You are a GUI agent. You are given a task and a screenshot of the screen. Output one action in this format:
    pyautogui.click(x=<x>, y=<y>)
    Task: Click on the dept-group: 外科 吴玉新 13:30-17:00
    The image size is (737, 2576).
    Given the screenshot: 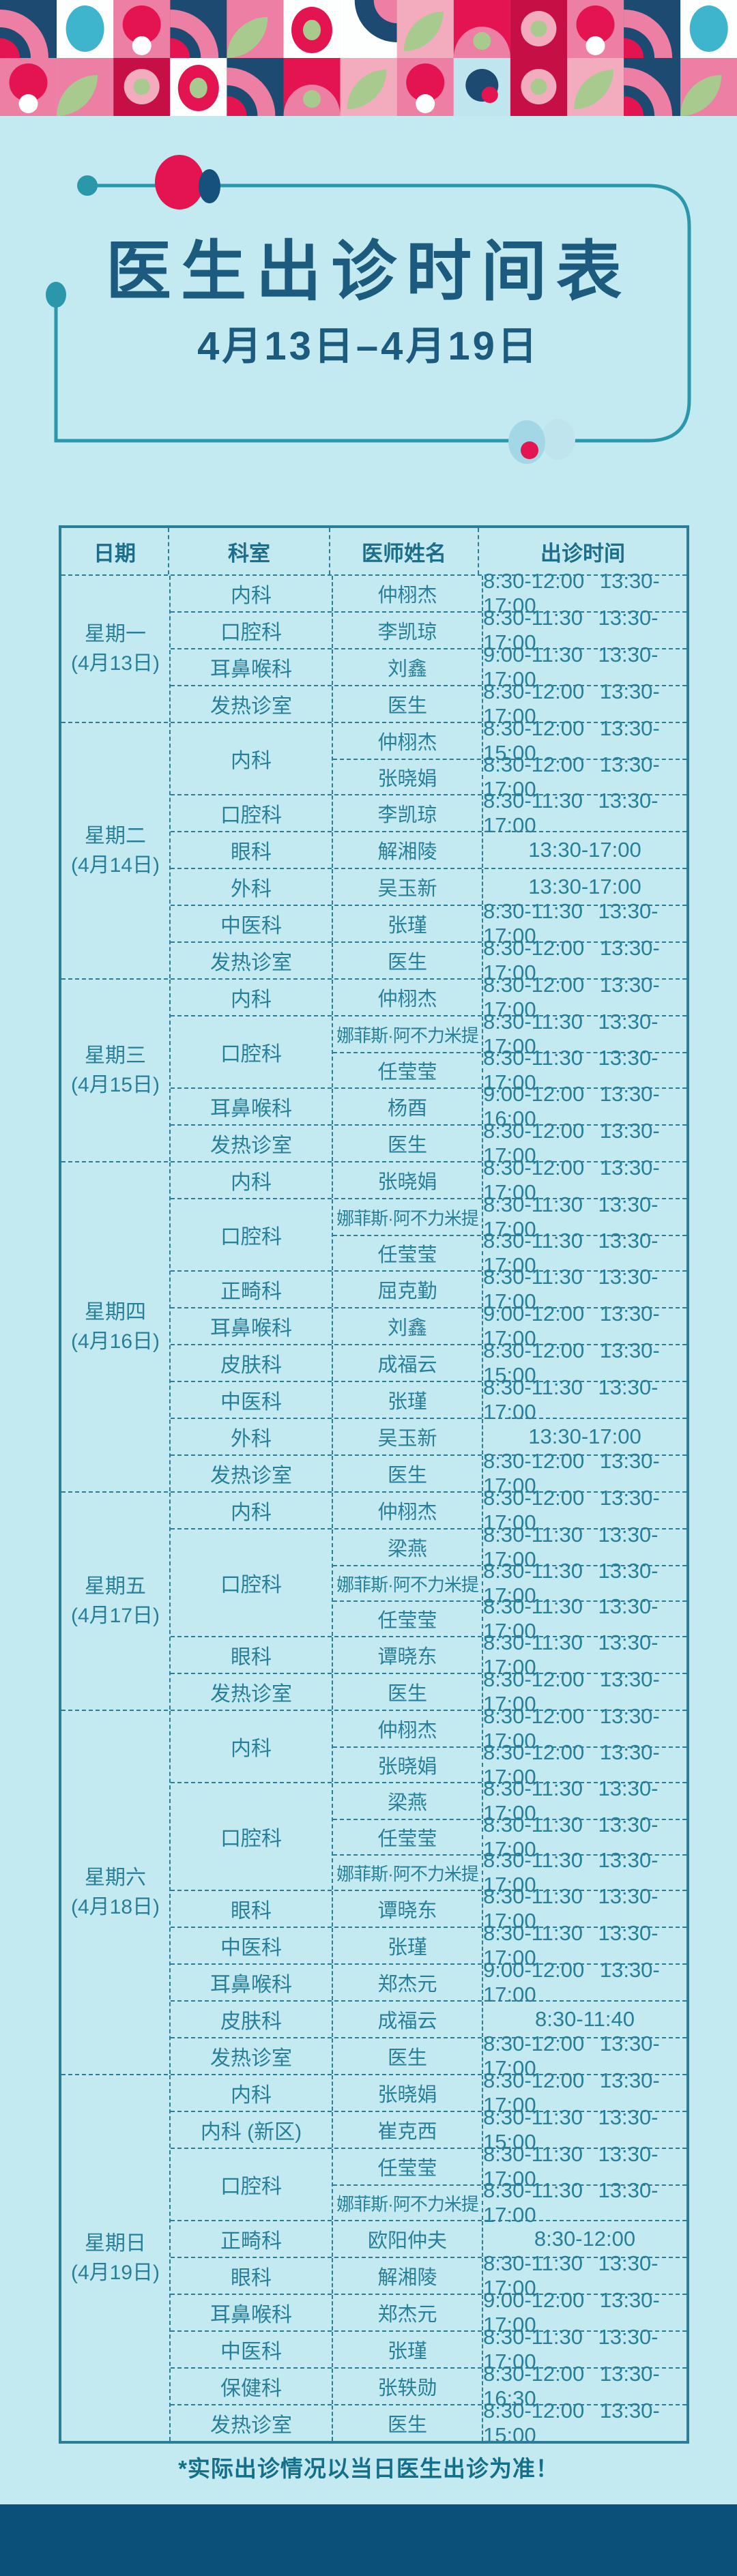 What is the action you would take?
    pyautogui.click(x=429, y=886)
    